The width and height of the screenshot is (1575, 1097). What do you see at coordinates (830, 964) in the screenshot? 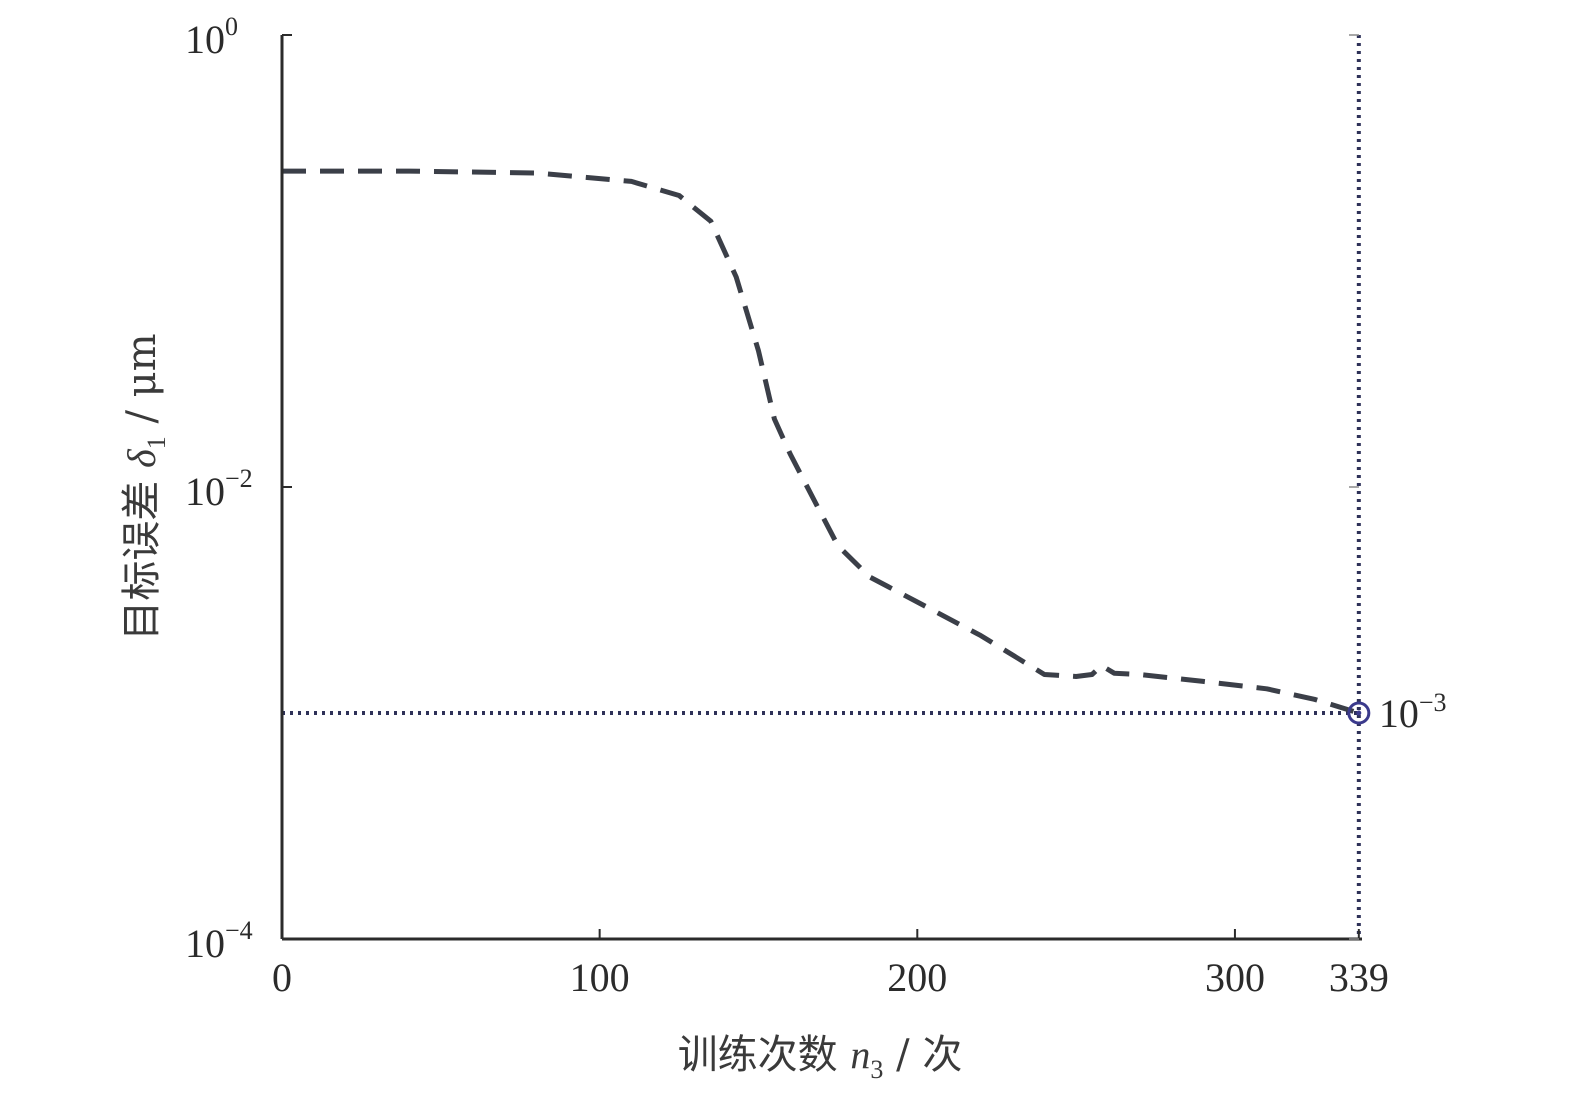
I see `x-axis-ticks: 0 100 200 300 339` at bounding box center [830, 964].